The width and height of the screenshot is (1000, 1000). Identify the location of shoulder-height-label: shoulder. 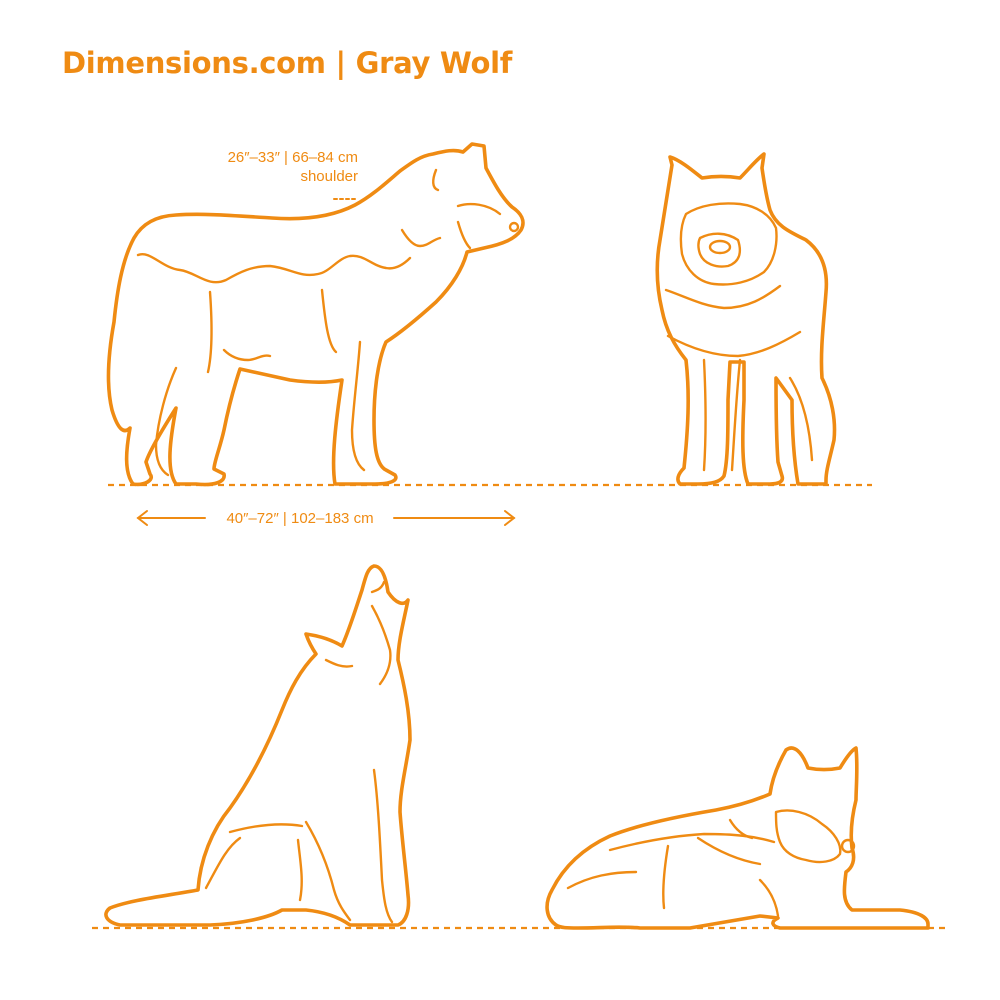
(329, 176).